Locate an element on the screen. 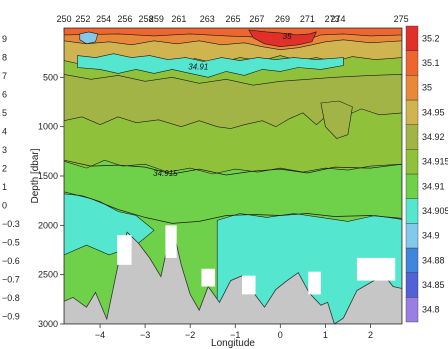  station-label: 254 is located at coordinates (103, 19).